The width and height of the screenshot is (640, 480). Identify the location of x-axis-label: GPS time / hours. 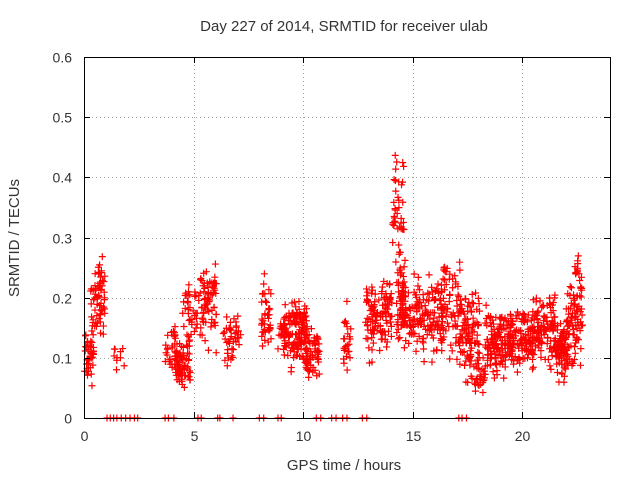
(344, 465).